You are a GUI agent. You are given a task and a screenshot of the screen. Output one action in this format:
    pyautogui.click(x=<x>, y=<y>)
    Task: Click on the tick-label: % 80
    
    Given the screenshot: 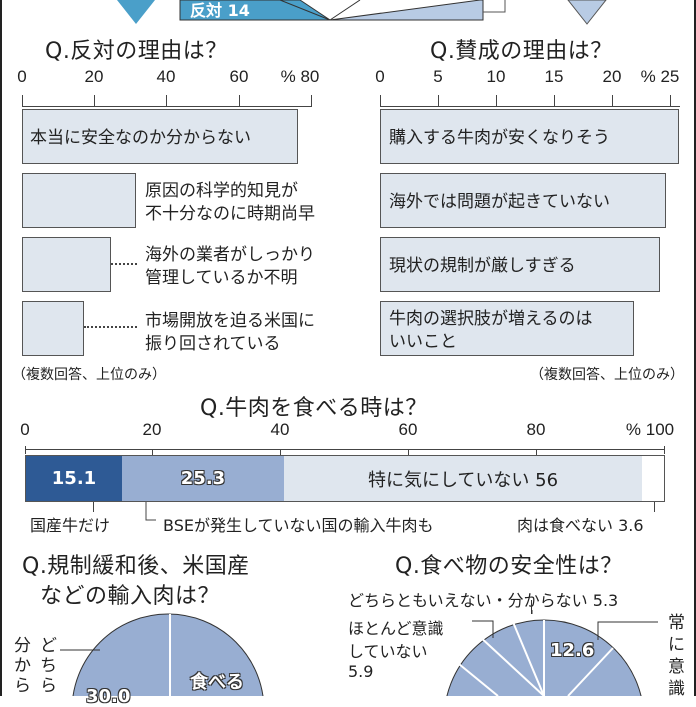 What is the action you would take?
    pyautogui.click(x=300, y=76)
    